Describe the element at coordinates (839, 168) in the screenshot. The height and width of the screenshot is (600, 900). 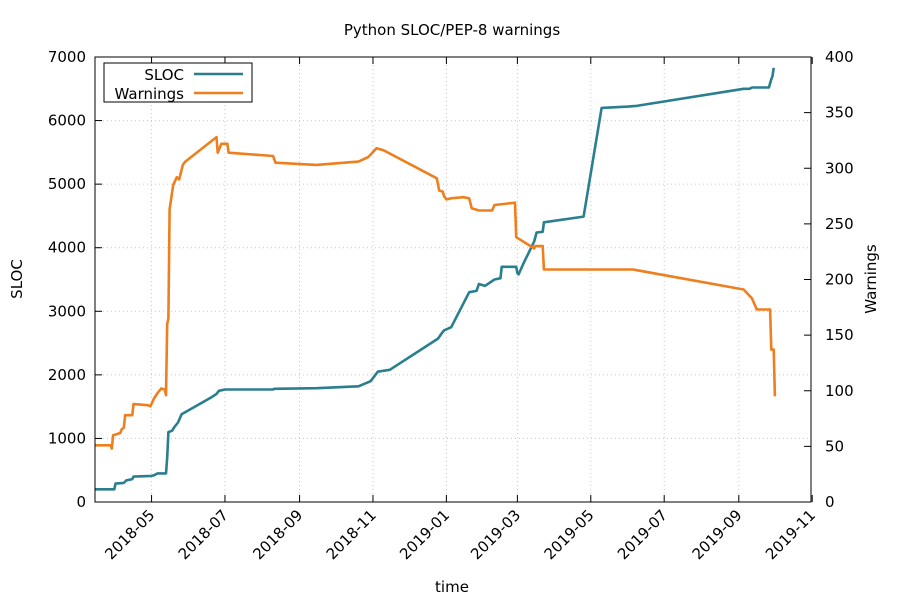
I see `y-tick-label-right: 300` at that location.